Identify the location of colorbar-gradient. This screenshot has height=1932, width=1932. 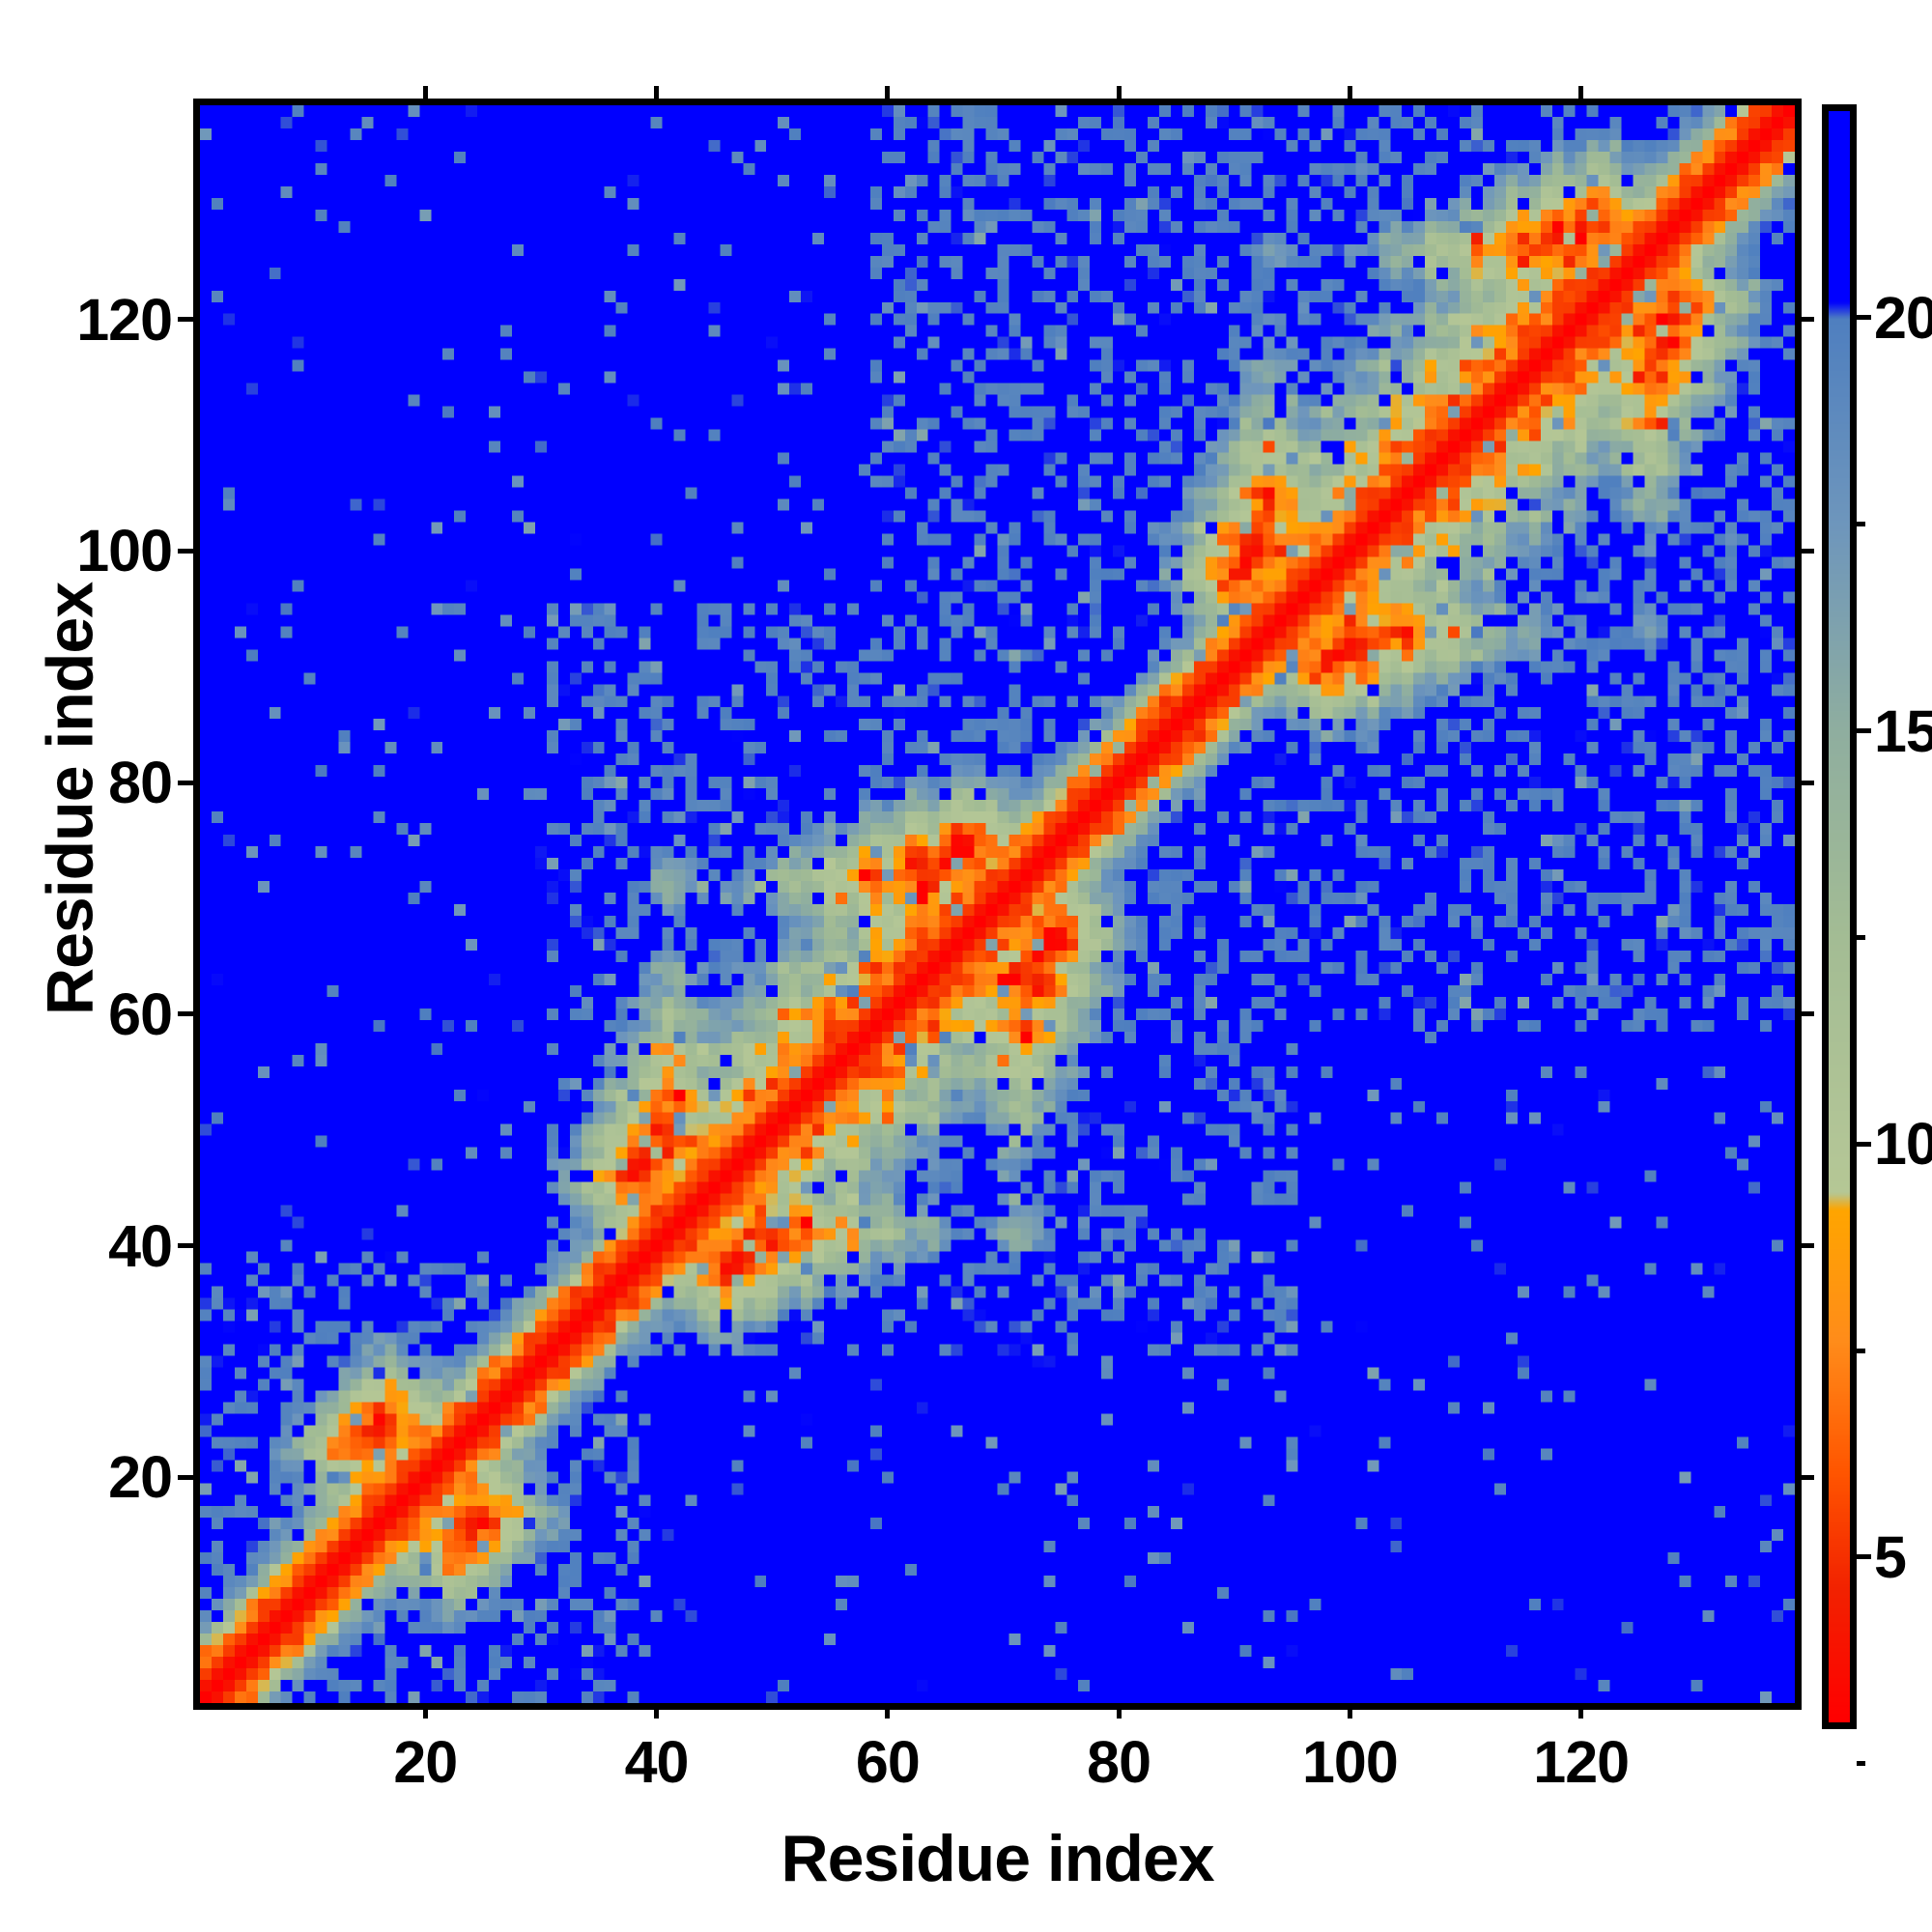
(1839, 916).